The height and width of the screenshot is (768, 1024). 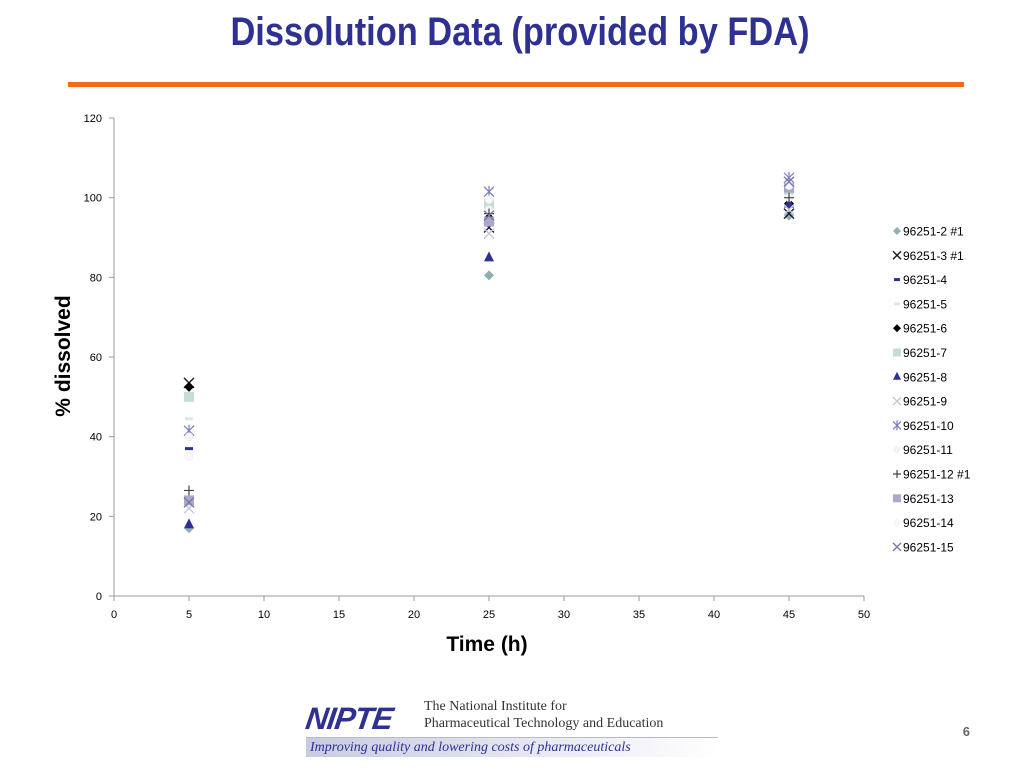 What do you see at coordinates (714, 615) in the screenshot?
I see `x-tick-label: 40` at bounding box center [714, 615].